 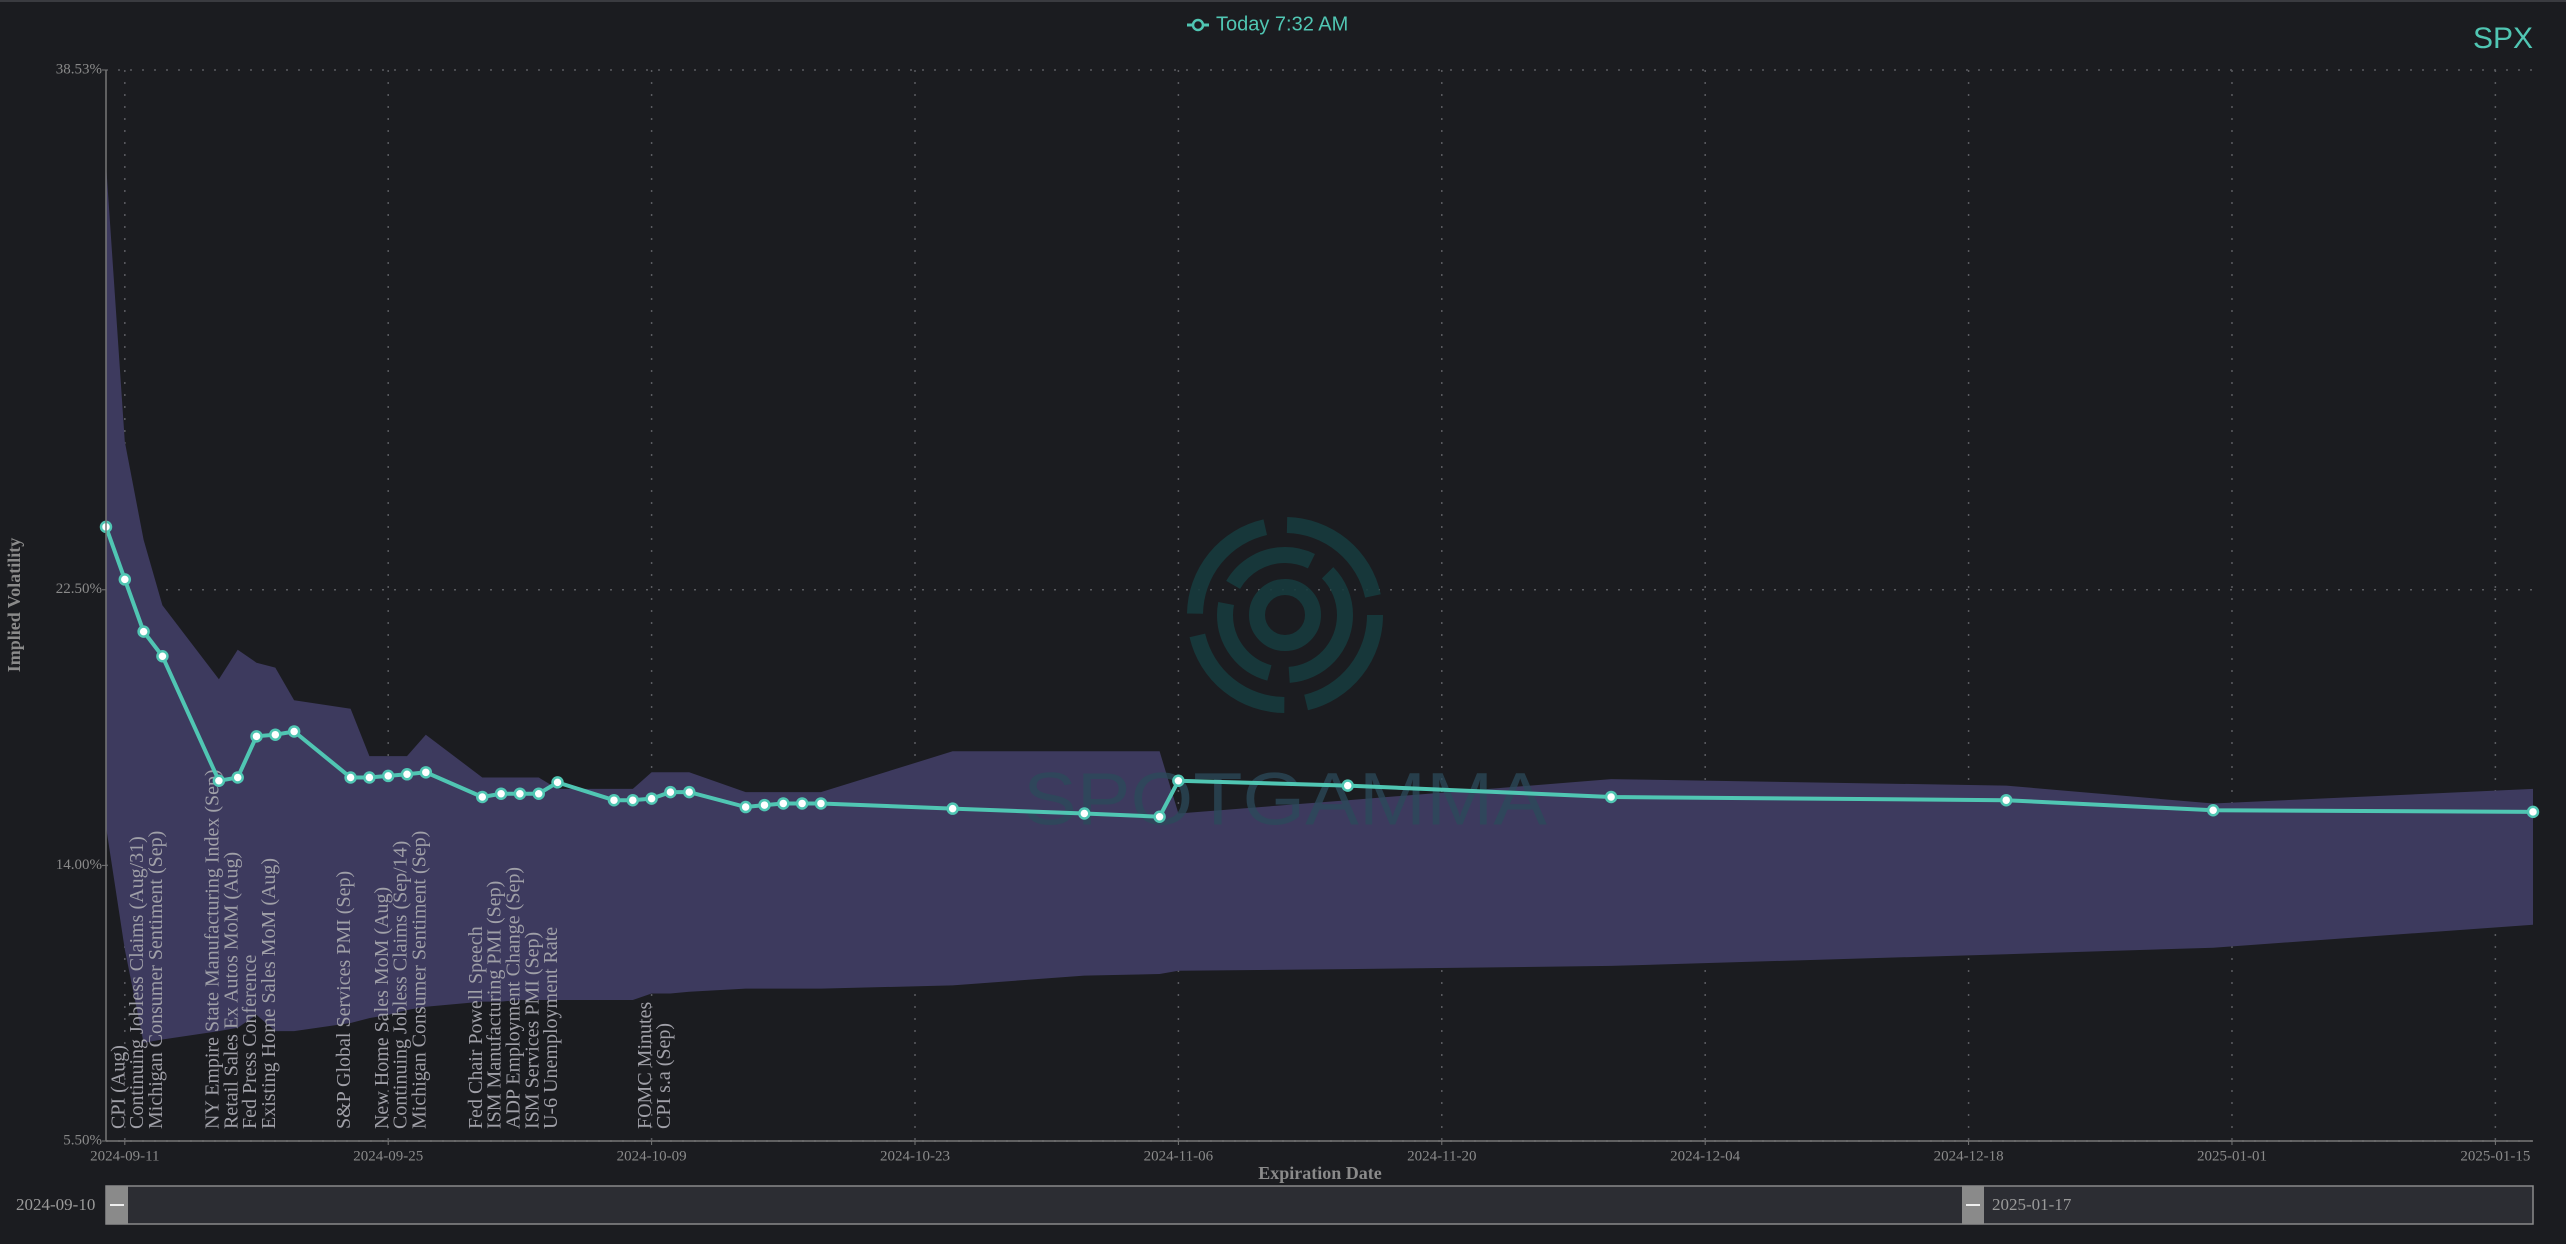 I want to click on event-label: U-6 Unemployment Rate, so click(x=551, y=1028).